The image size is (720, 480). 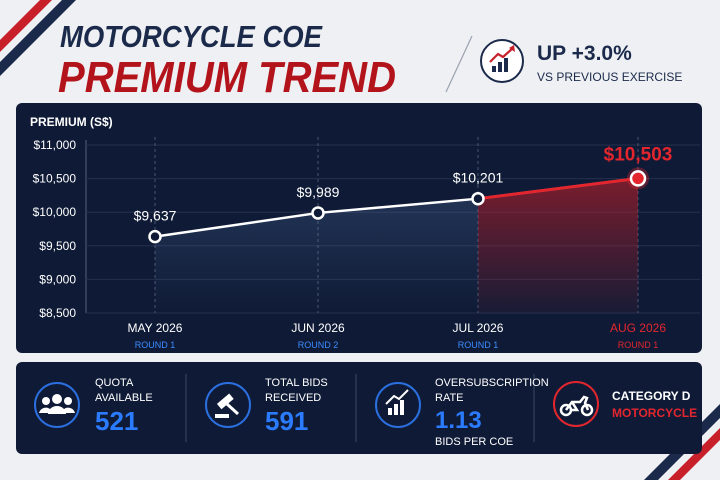 What do you see at coordinates (57, 313) in the screenshot?
I see `y-tick-label: $8,500` at bounding box center [57, 313].